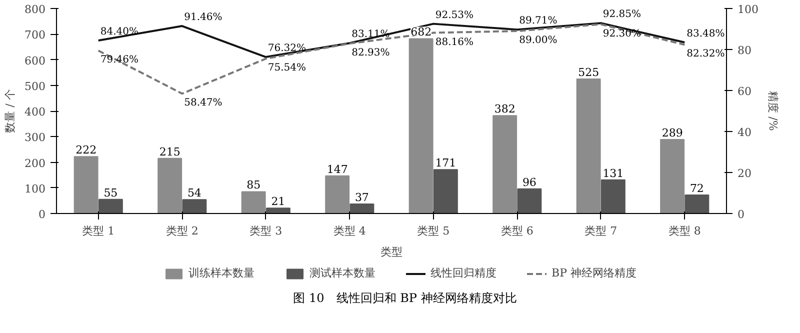 This screenshot has width=800, height=333. What do you see at coordinates (287, 48) in the screenshot?
I see `data-label: 76.32%` at bounding box center [287, 48].